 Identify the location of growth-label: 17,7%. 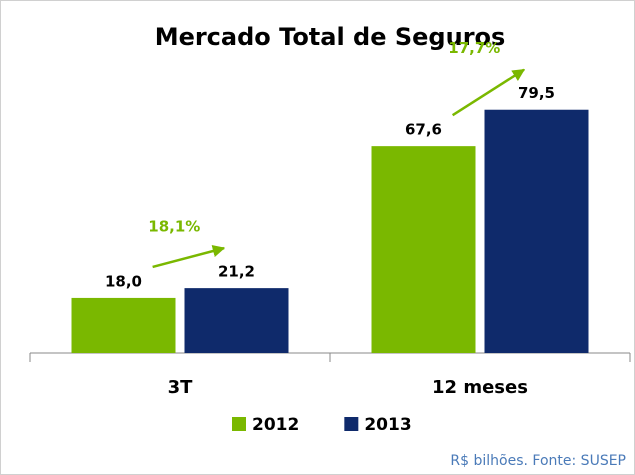
(474, 48).